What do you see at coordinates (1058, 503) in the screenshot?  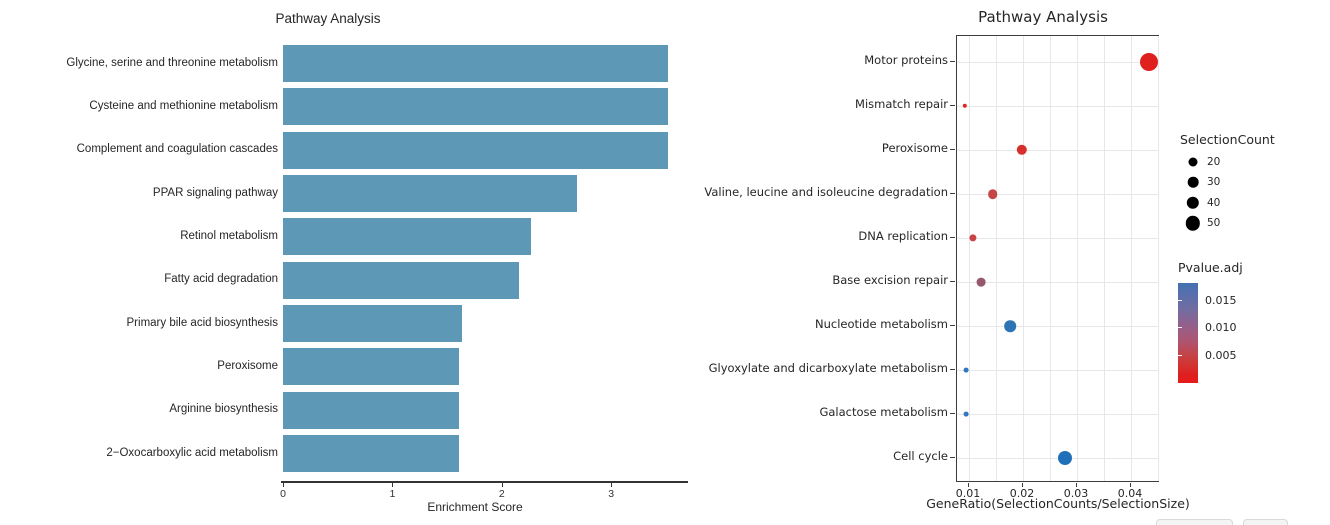 I see `right-x-axis-label: GeneRatio(SelectionCounts/SelectionSize)` at bounding box center [1058, 503].